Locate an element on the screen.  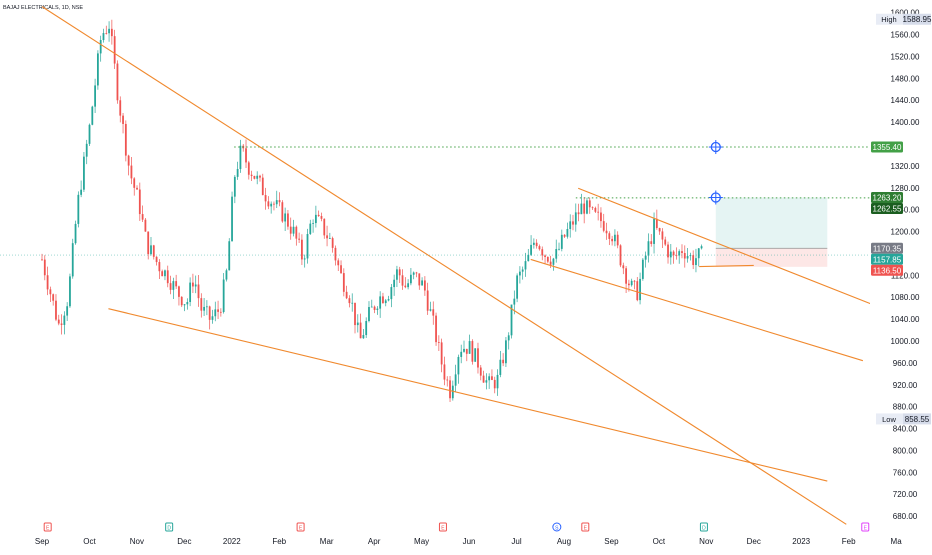
y-tick-label: 1040.00 is located at coordinates (905, 319).